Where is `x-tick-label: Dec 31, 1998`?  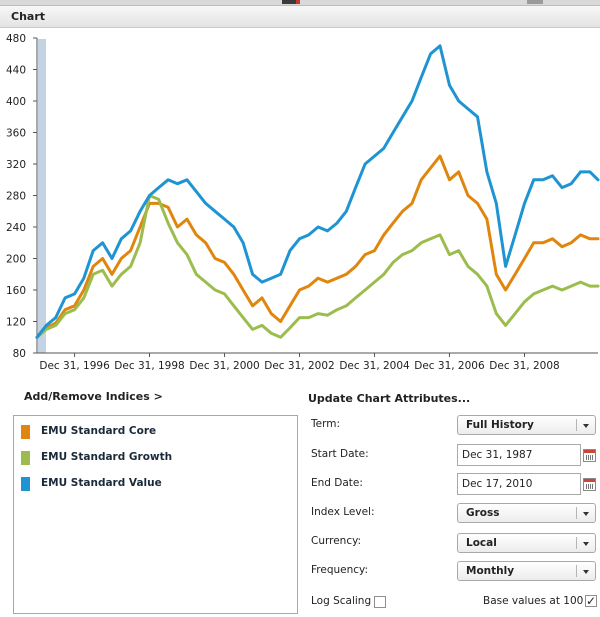
x-tick-label: Dec 31, 1998 is located at coordinates (149, 366).